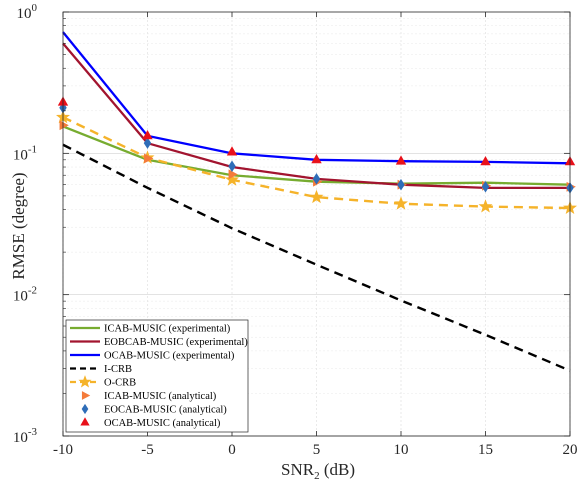 The width and height of the screenshot is (581, 483). I want to click on legend-item-eocab-music-analytical: EOCAB-MUSIC (analytical), so click(154, 409).